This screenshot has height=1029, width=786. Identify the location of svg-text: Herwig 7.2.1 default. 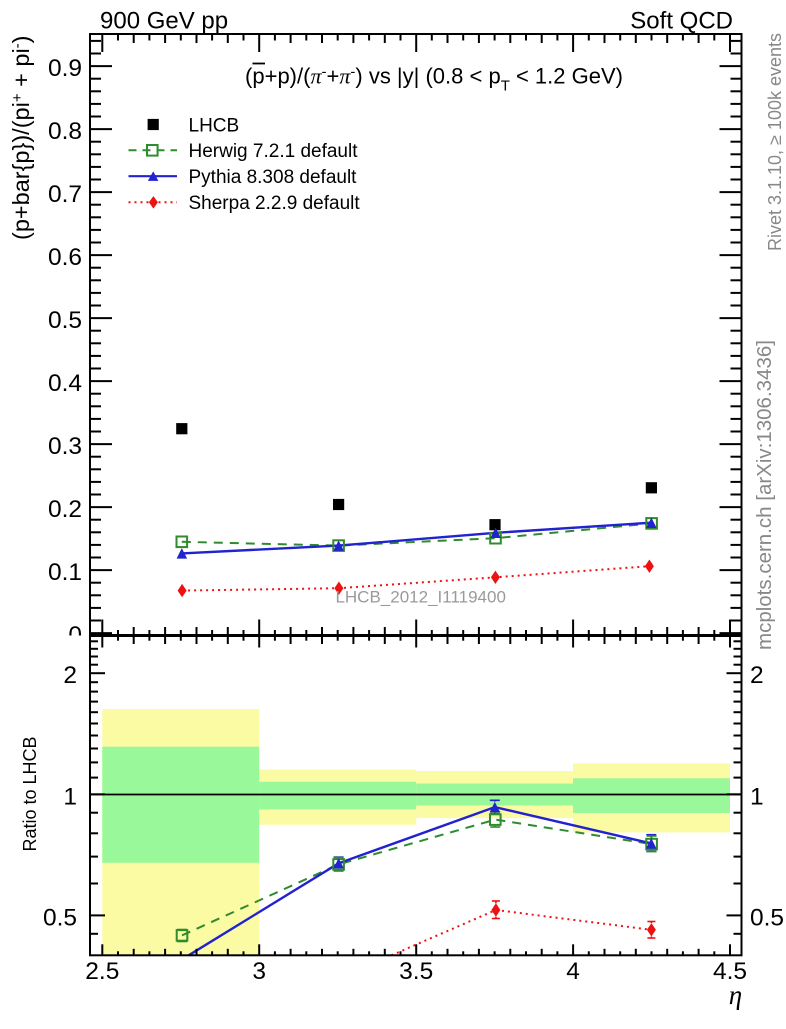
(274, 151).